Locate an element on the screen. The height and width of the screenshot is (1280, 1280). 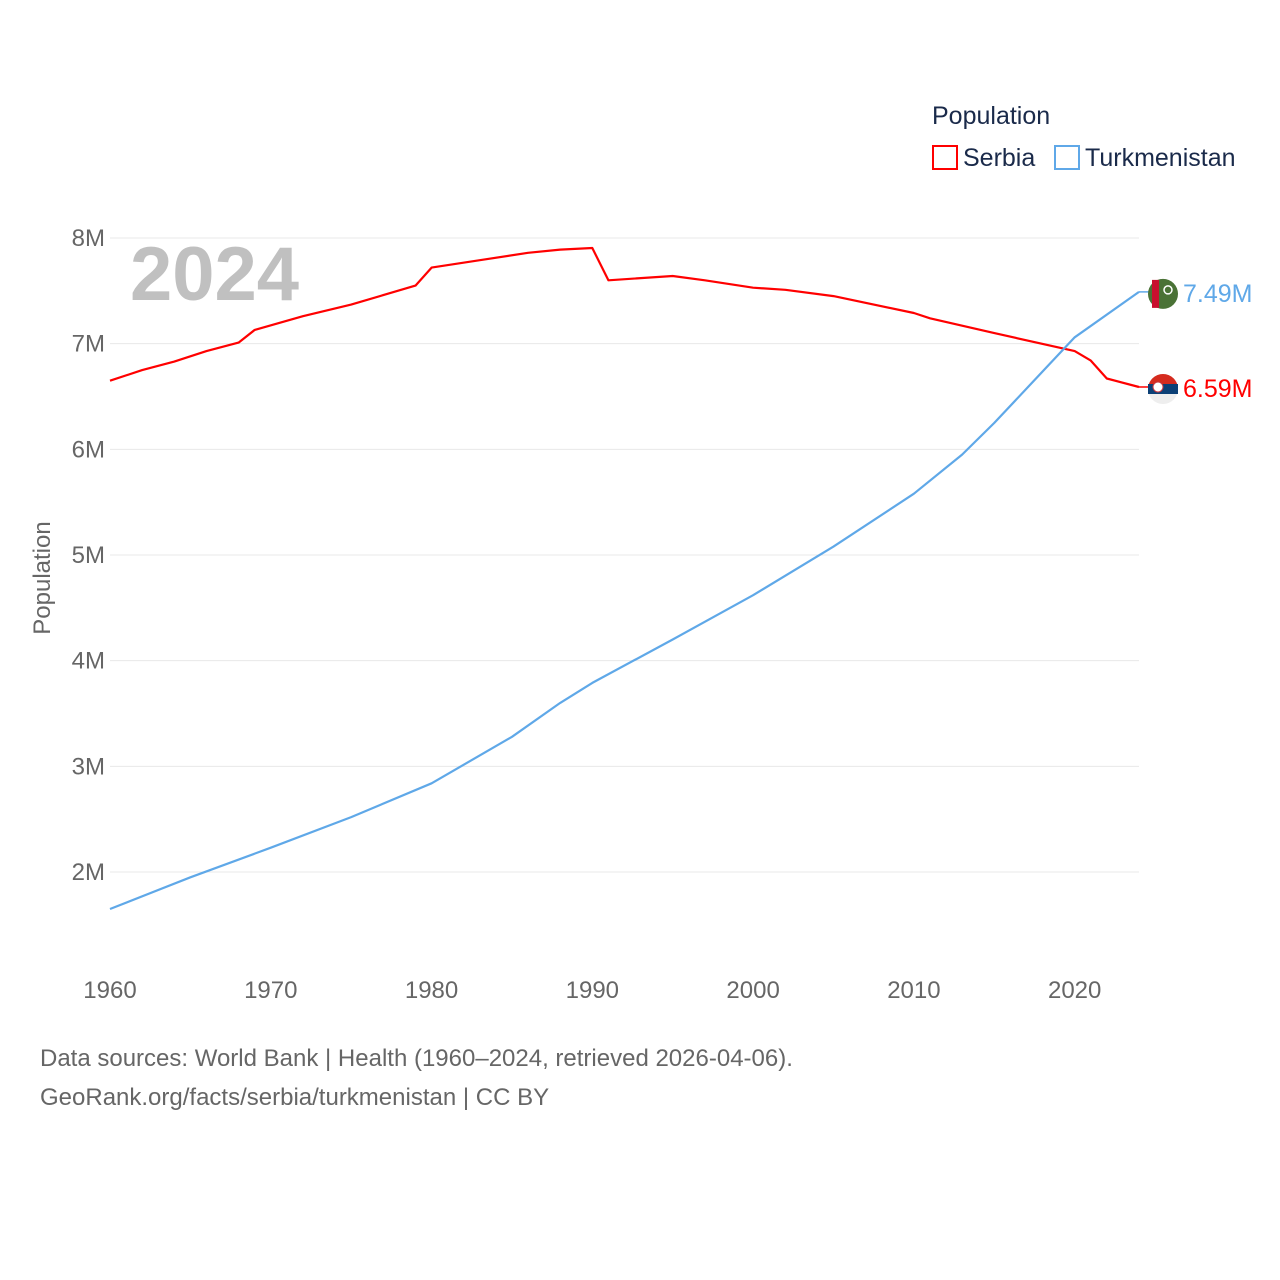
end-labels: 6.59M 7.49M is located at coordinates (1195, 341).